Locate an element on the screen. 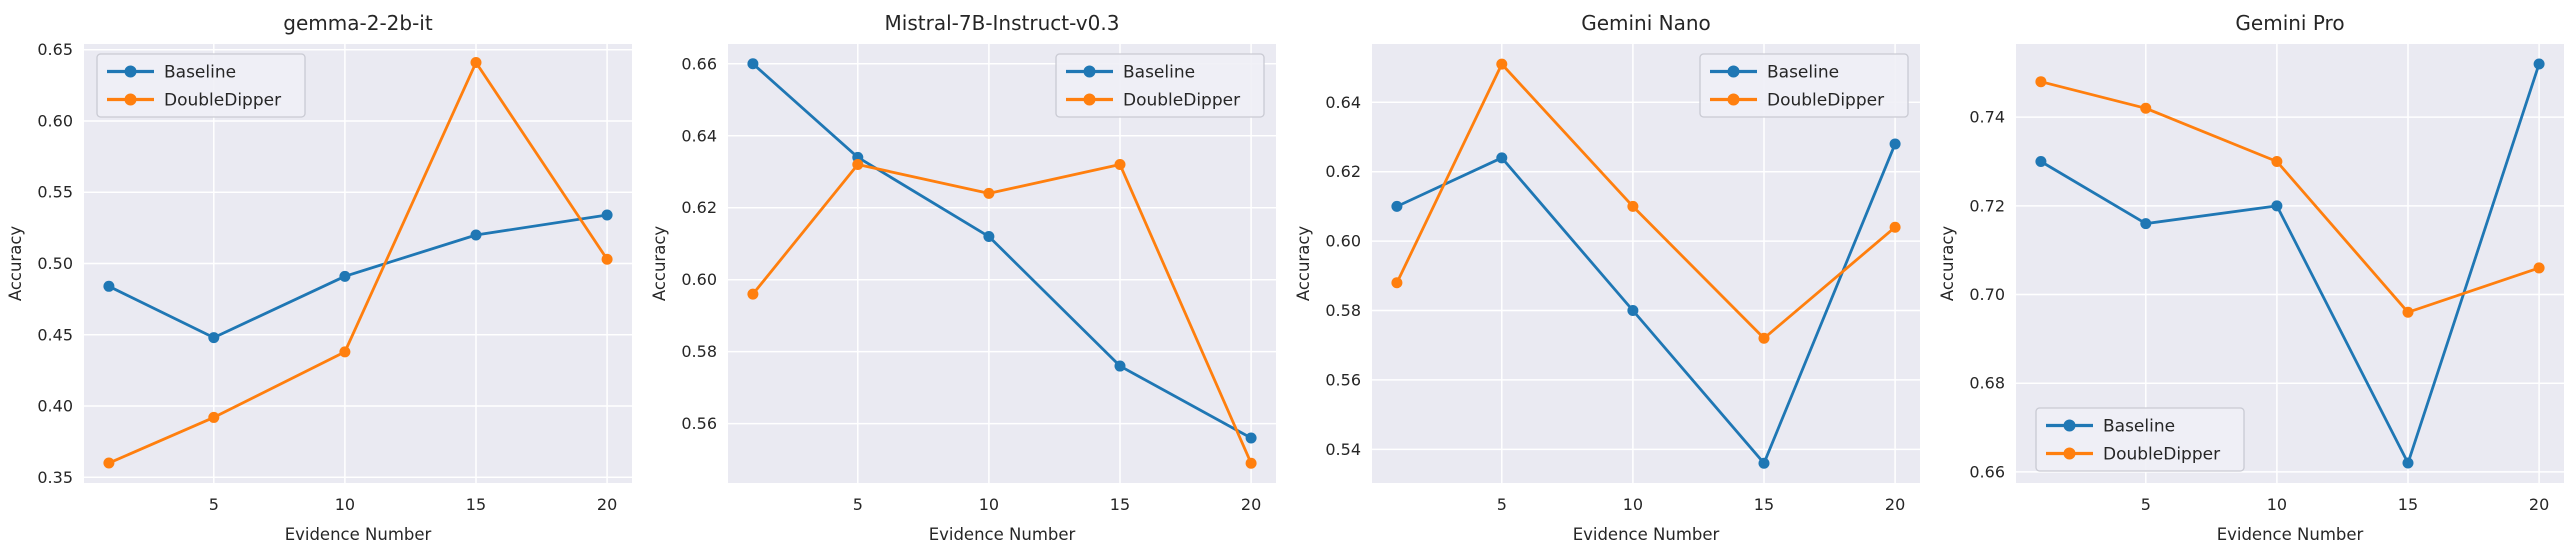  y-tick-label: 0.58 is located at coordinates (1343, 310).